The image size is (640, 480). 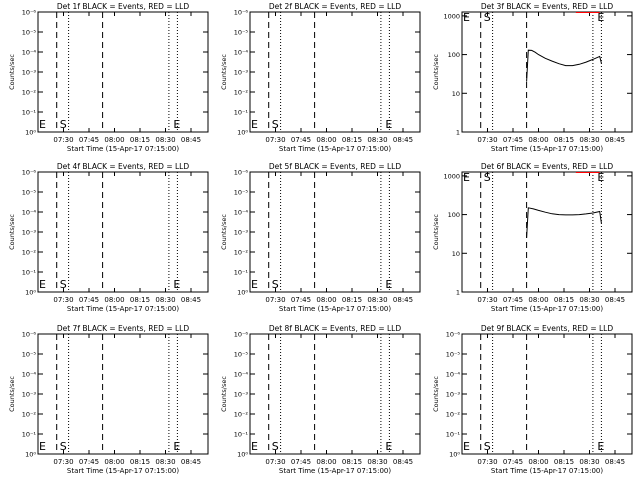 I want to click on chart-title: Det 8f BLACK = Events, RED = LLD, so click(x=335, y=328).